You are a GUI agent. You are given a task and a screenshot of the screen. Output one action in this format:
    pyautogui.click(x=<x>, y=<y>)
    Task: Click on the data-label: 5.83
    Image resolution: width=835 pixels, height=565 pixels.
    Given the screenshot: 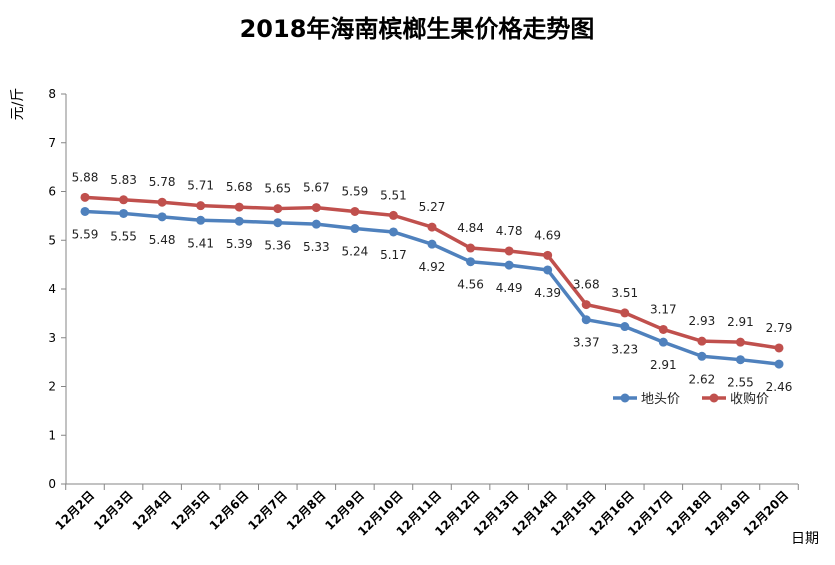 What is the action you would take?
    pyautogui.click(x=123, y=180)
    